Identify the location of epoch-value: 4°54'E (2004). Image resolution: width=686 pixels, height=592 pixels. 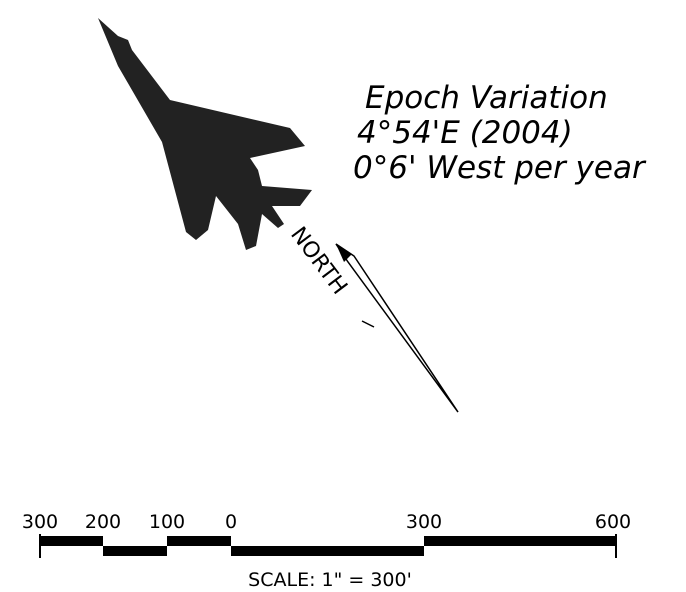
(465, 133).